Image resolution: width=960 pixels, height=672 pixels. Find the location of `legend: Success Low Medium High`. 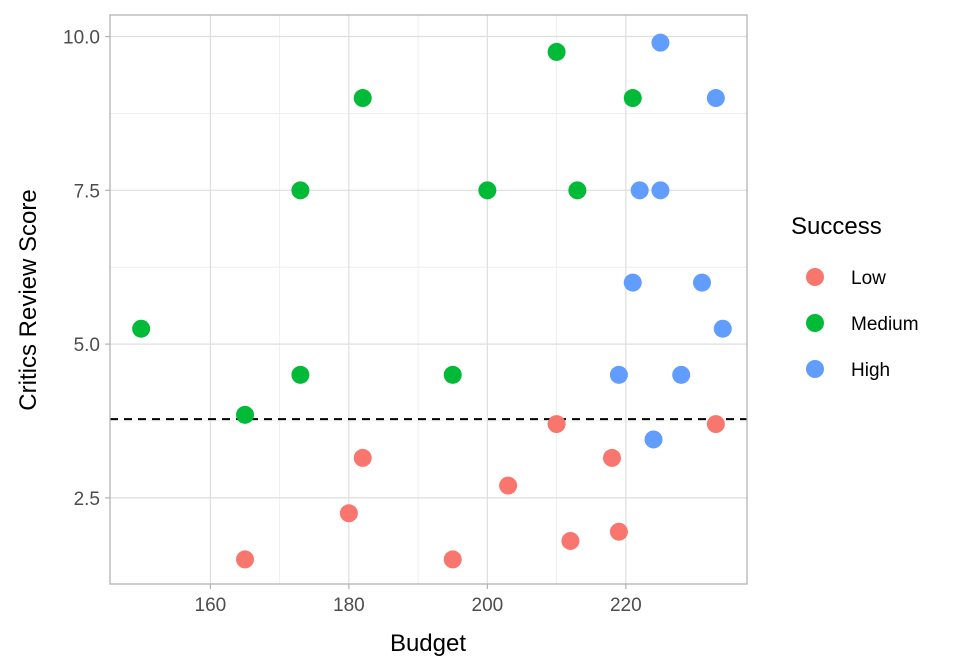

legend: Success Low Medium High is located at coordinates (855, 297).